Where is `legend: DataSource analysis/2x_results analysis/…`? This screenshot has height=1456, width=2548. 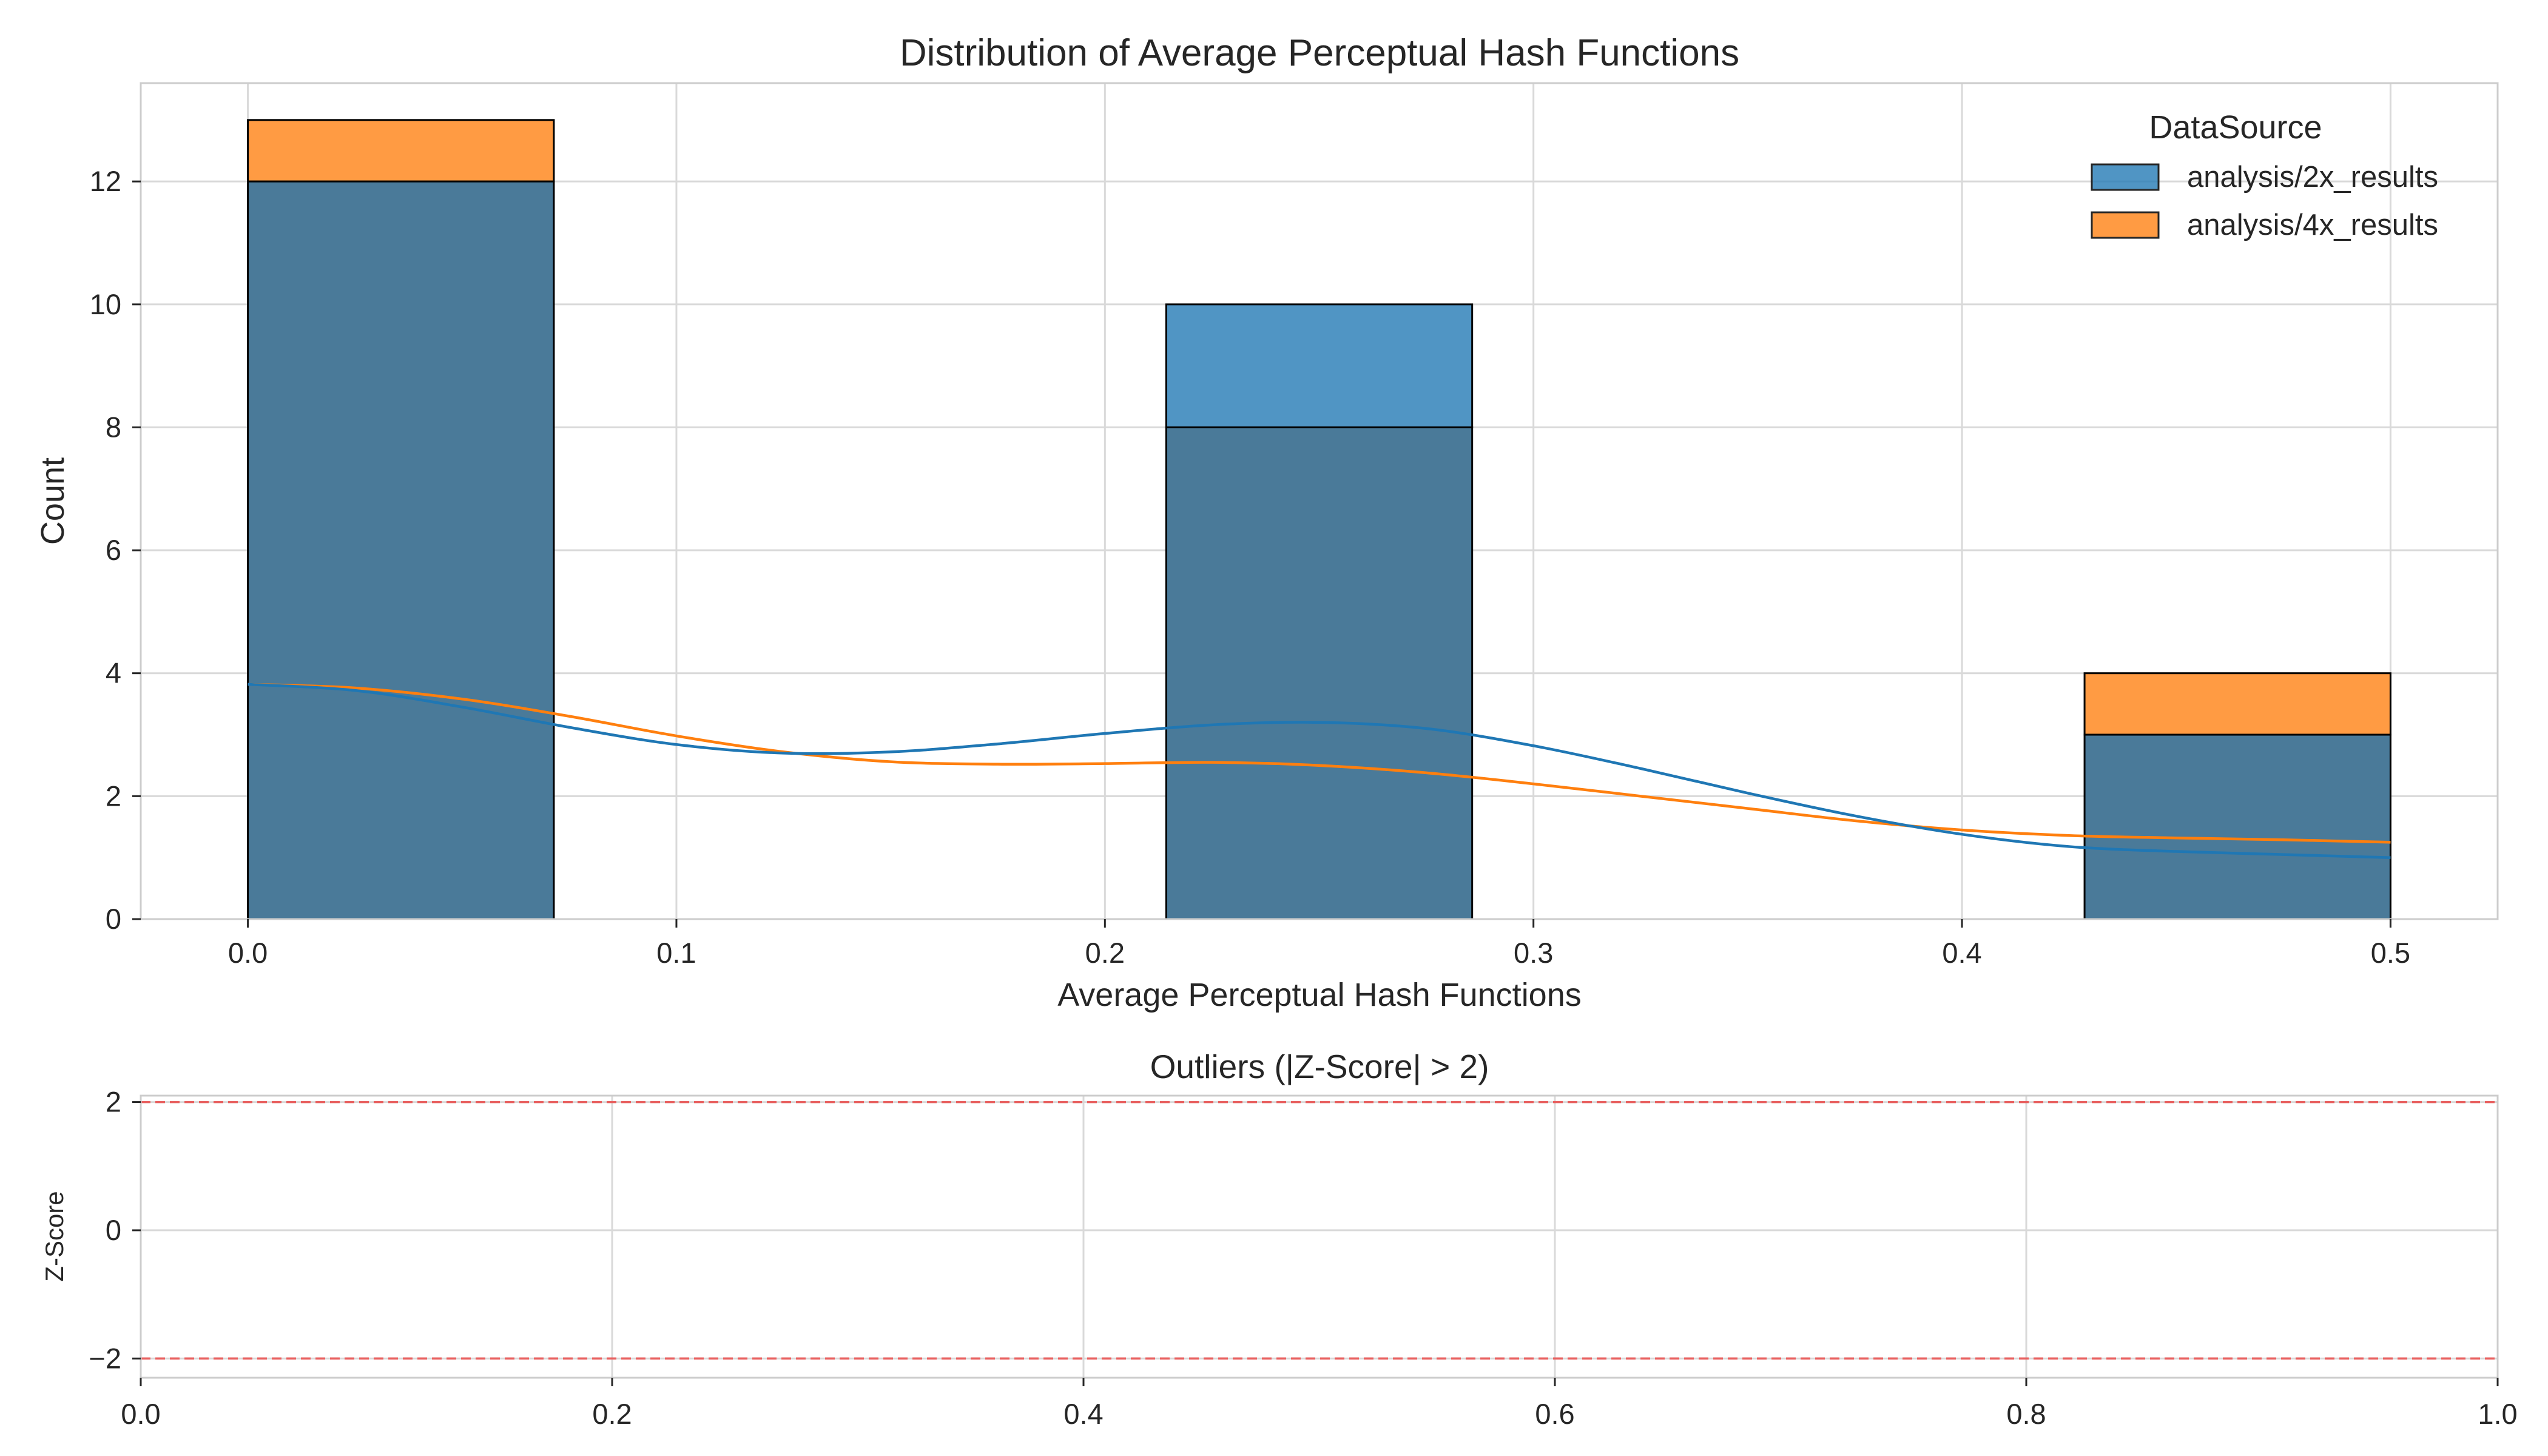
legend: DataSource analysis/2x_results analysis/… is located at coordinates (2264, 175).